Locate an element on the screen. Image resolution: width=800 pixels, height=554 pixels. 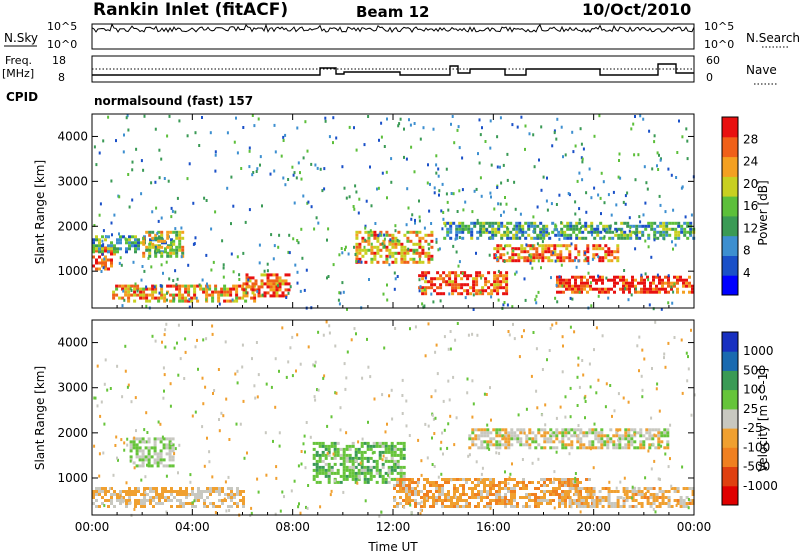
y-tick-label: 3000 is located at coordinates (72, 181).